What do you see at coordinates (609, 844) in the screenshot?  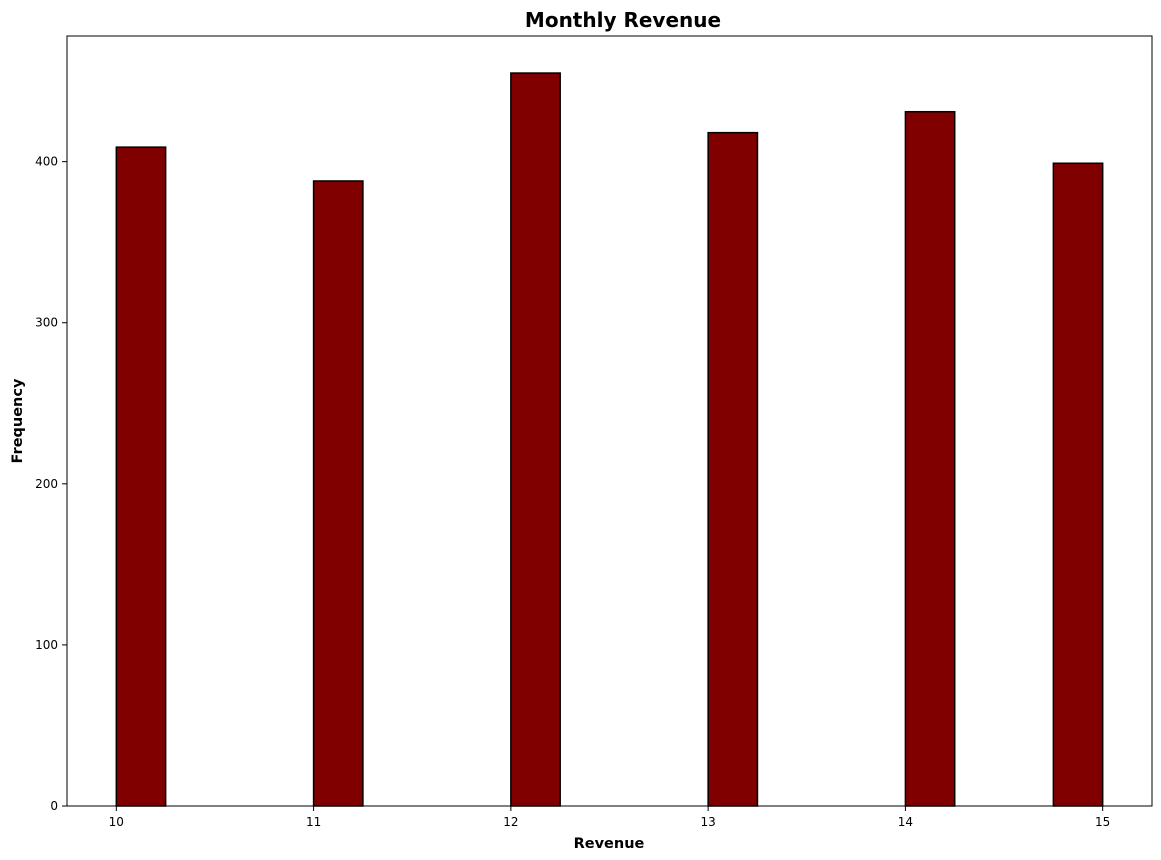 I see `x-axis-label: Revenue` at bounding box center [609, 844].